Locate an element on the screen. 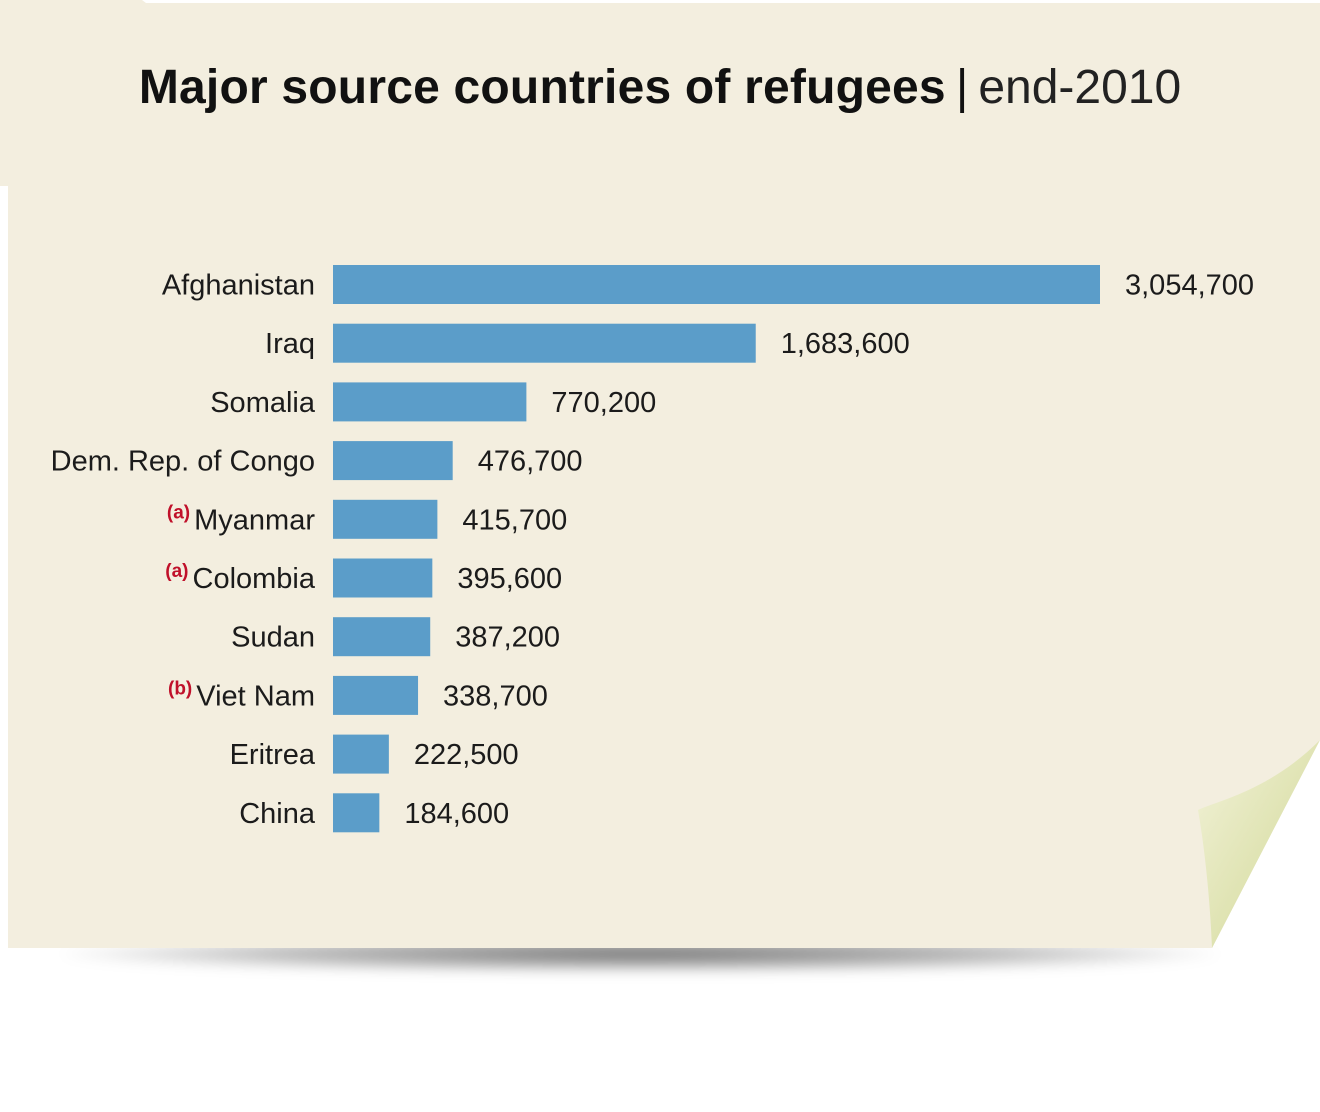  footnote-marker: (b) is located at coordinates (180, 688).